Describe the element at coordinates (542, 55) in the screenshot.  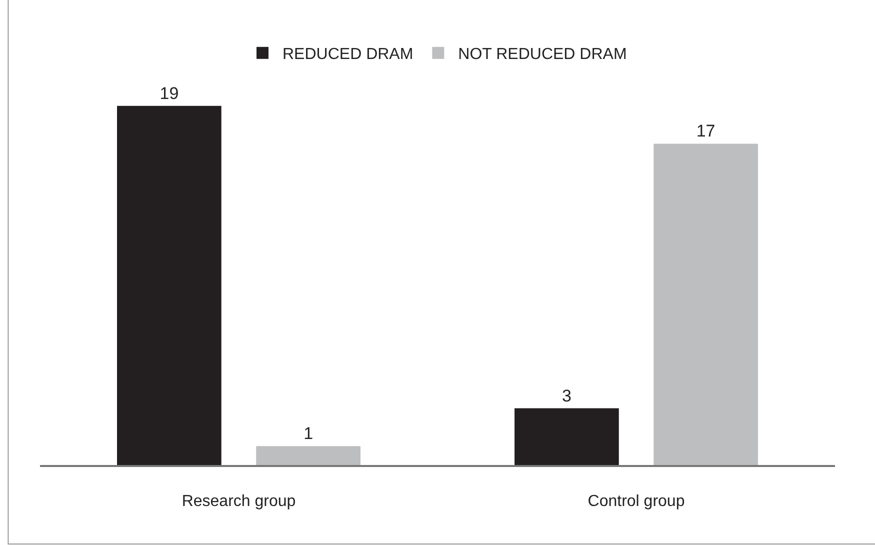
I see `legend-label: NOT REDUCED DRAM` at that location.